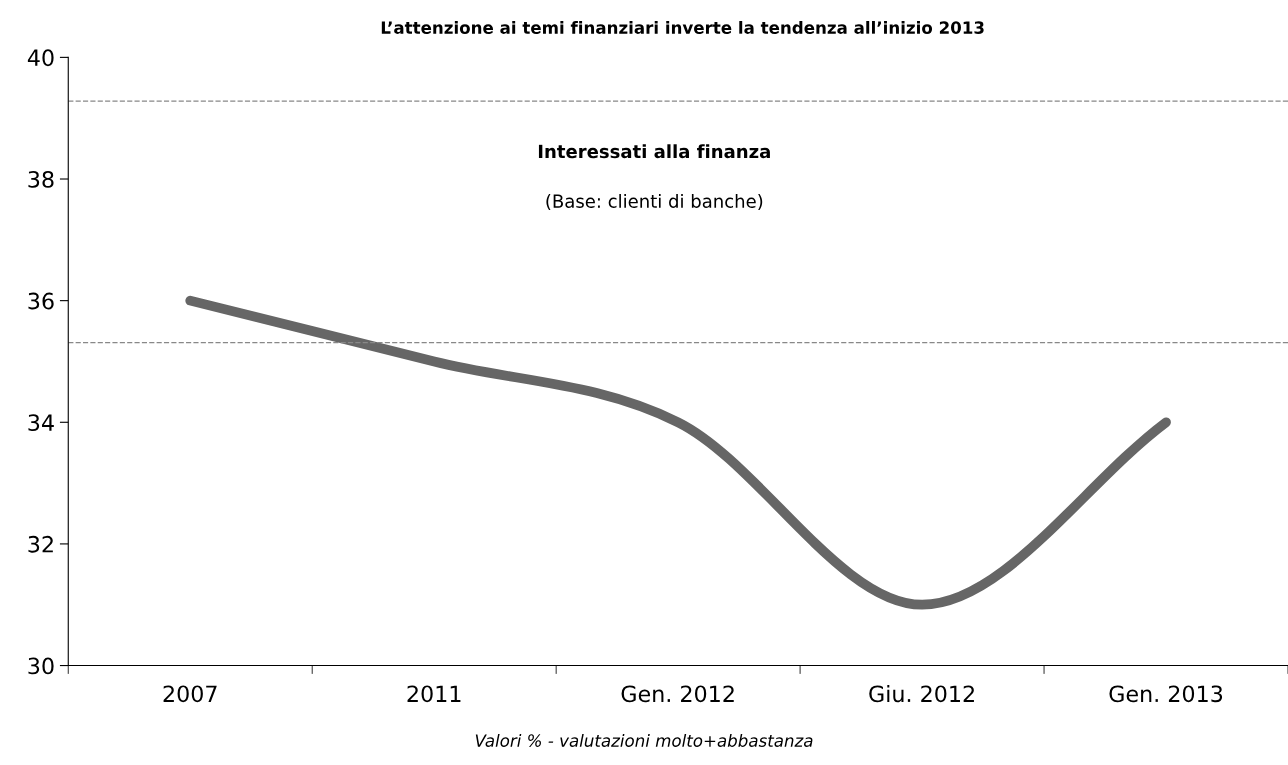 This screenshot has height=765, width=1288. I want to click on y-tick-label: 30, so click(41, 666).